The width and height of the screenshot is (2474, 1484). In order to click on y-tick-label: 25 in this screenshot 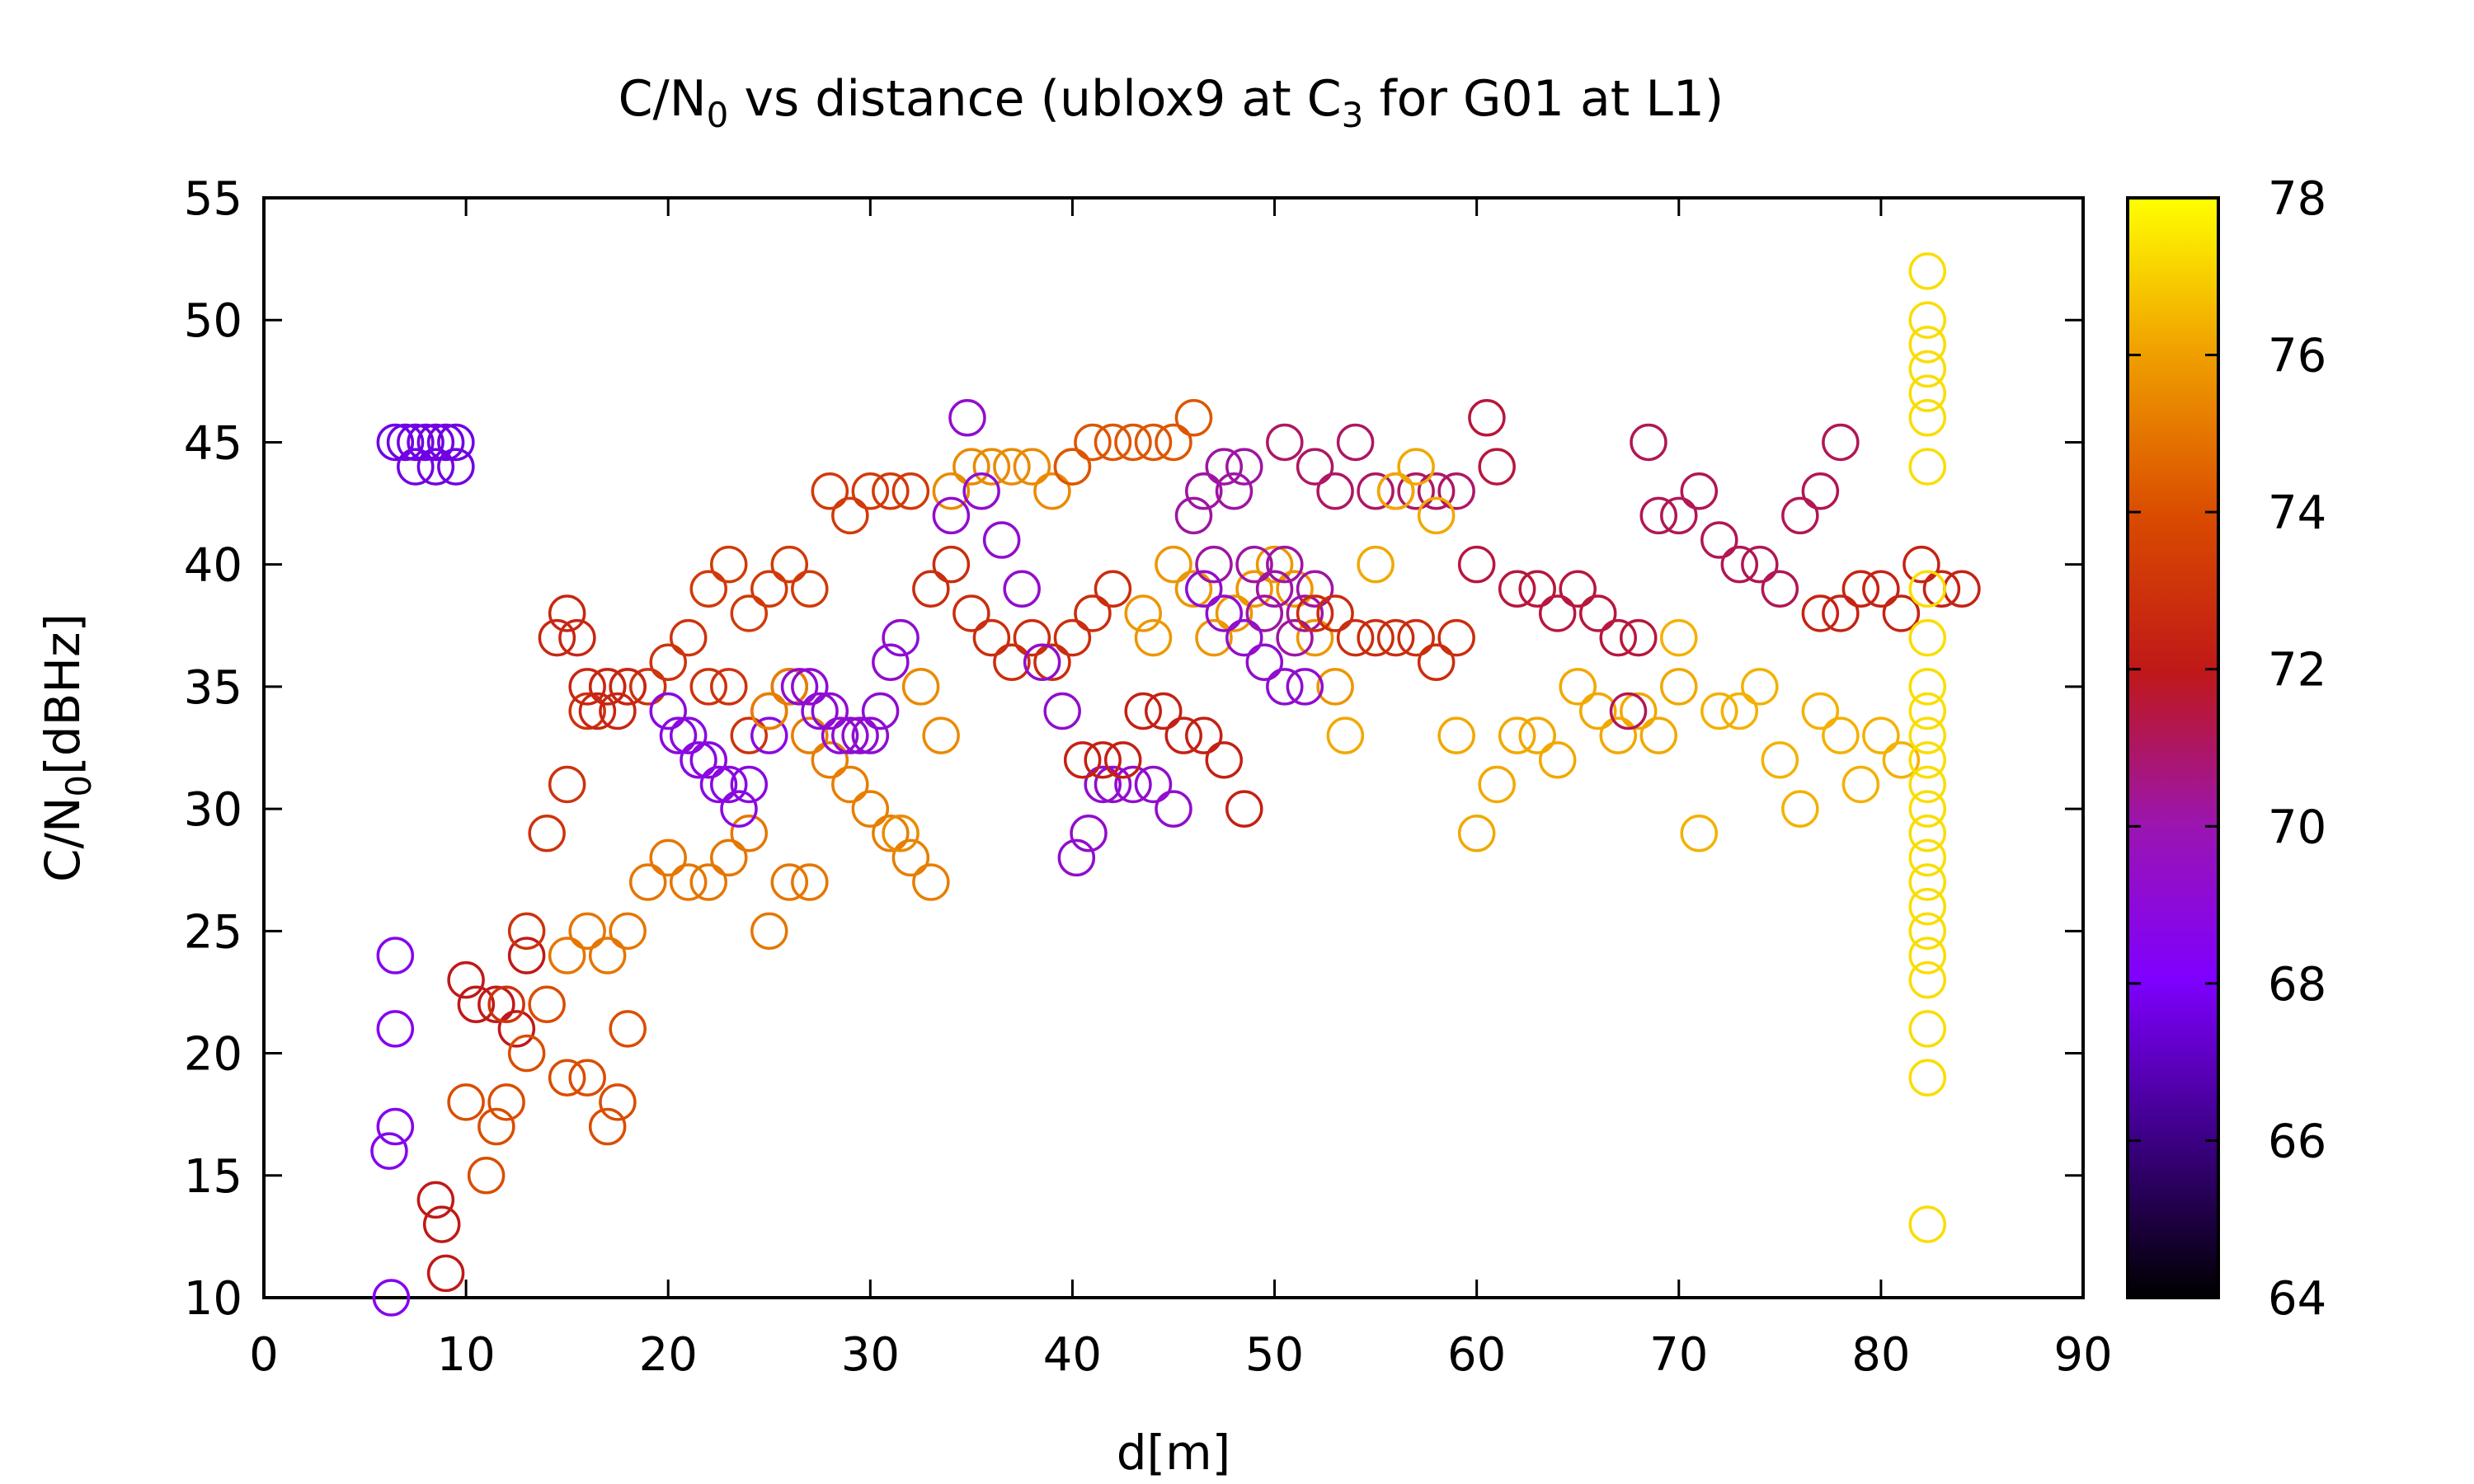, I will do `click(213, 932)`.